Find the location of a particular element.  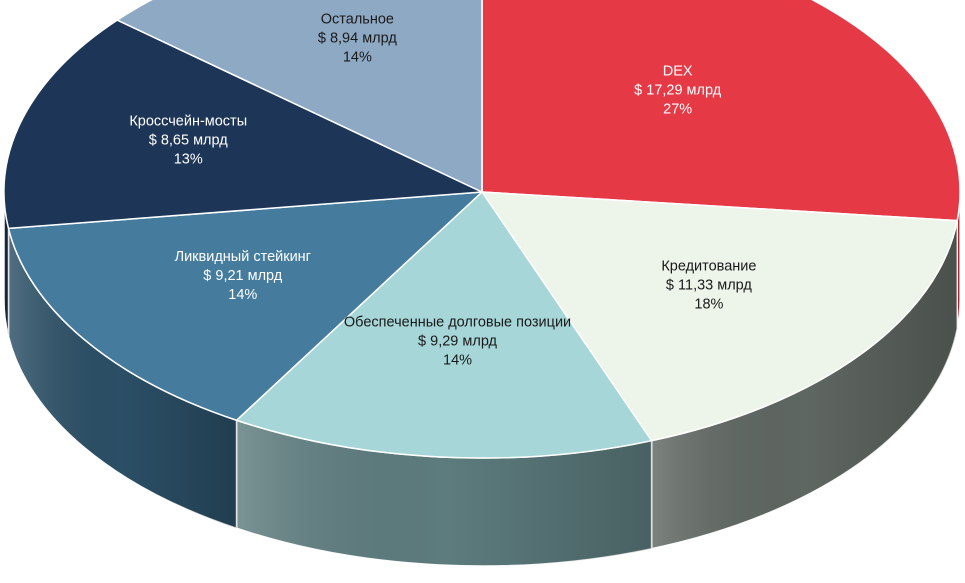

slice-label-name-1: Кредитование is located at coordinates (708, 267).